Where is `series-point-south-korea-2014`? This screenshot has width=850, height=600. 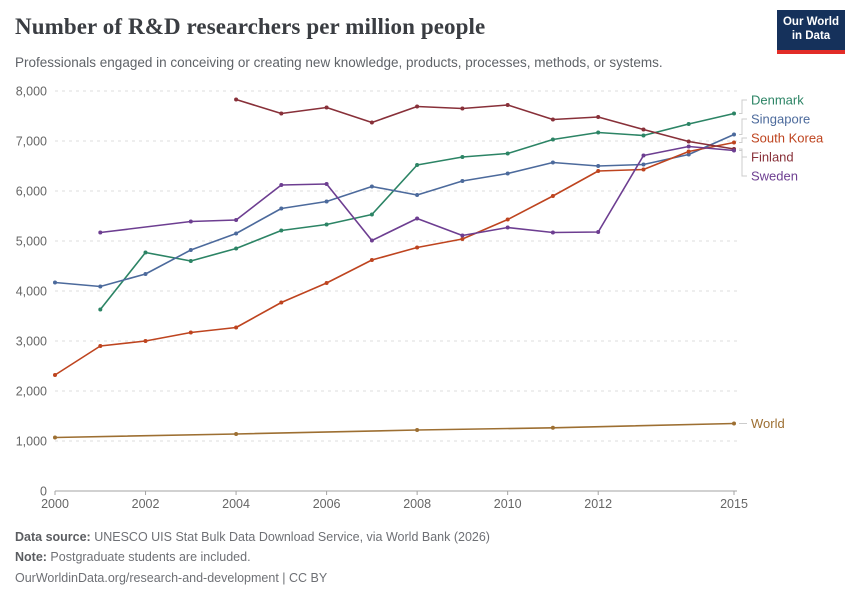 series-point-south-korea-2014 is located at coordinates (688, 151).